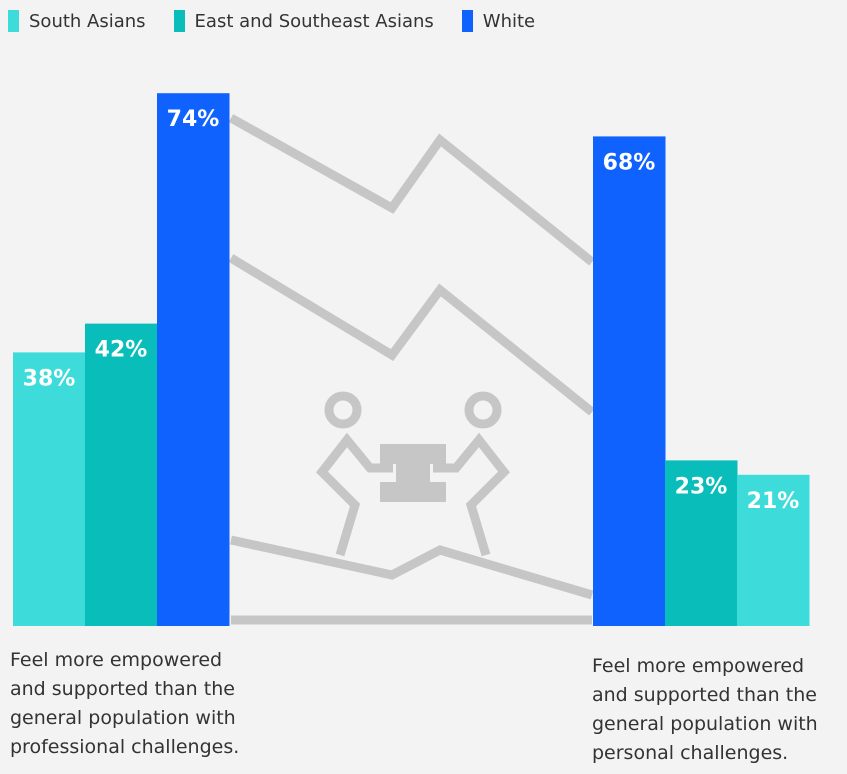 This screenshot has width=847, height=774. Describe the element at coordinates (87, 21) in the screenshot. I see `legend-label-south-asians: South Asians` at that location.